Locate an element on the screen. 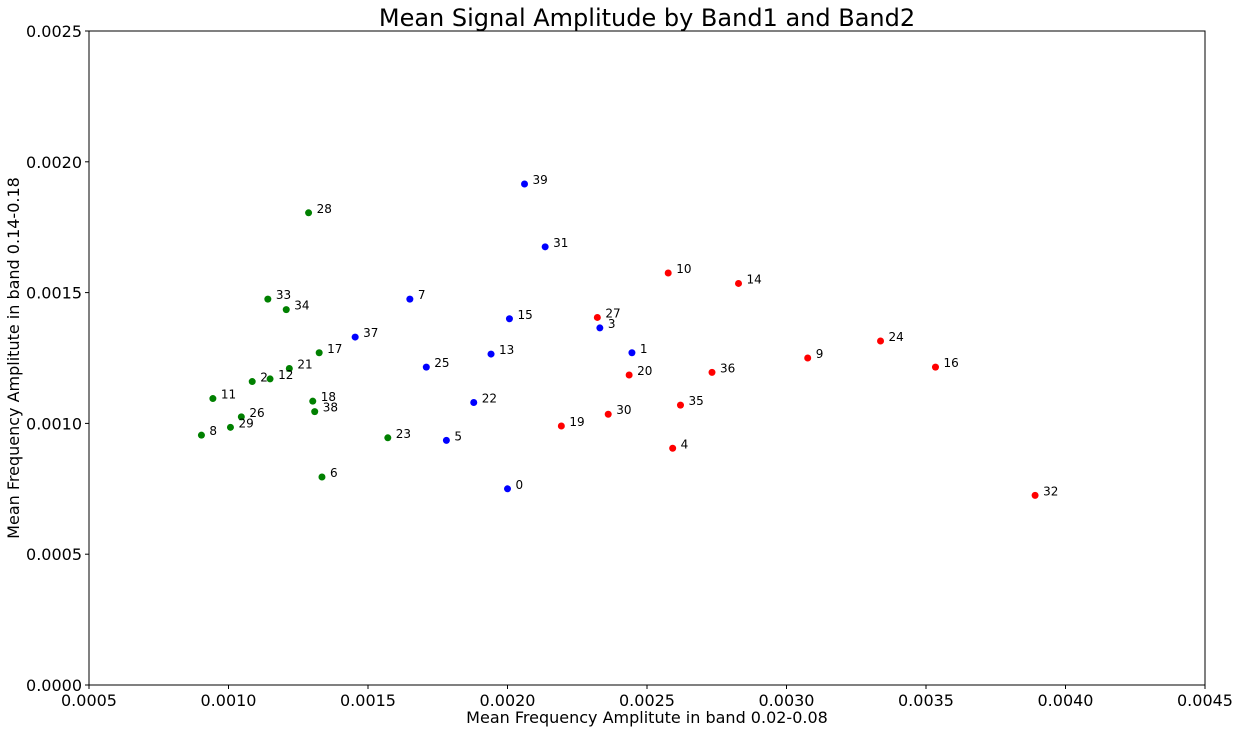 The height and width of the screenshot is (732, 1240). point-label-20: 20 is located at coordinates (644, 371).